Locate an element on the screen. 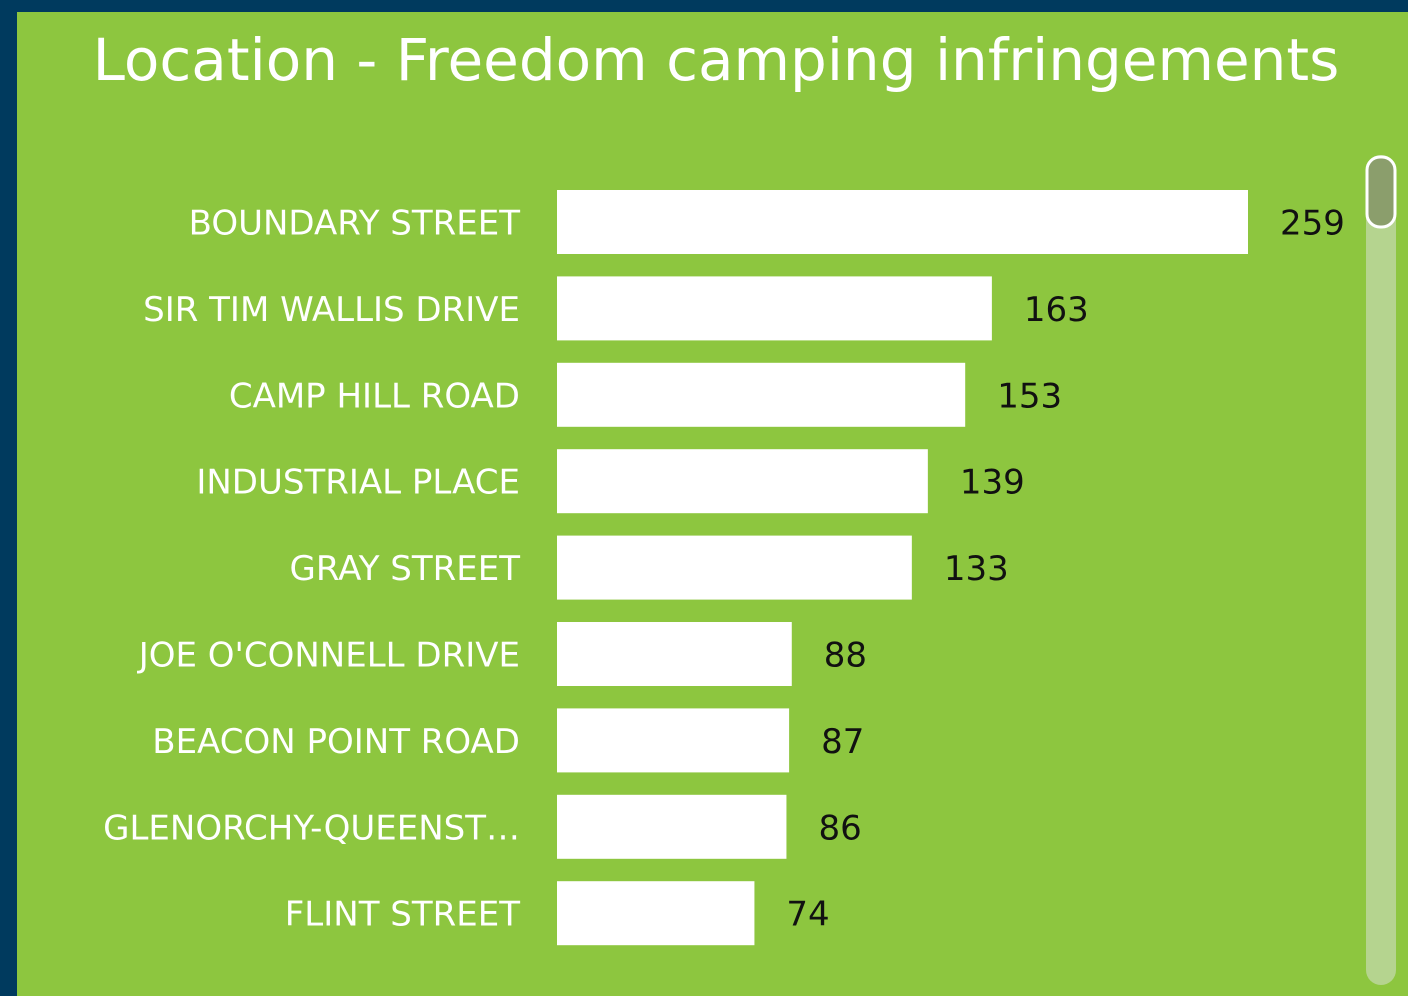 The width and height of the screenshot is (1408, 996). category-label: CAMP HILL ROAD is located at coordinates (374, 396).